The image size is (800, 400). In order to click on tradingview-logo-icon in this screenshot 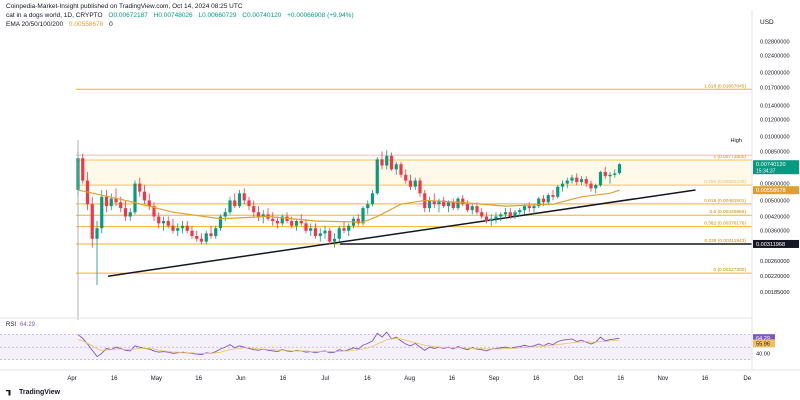, I will do `click(8, 392)`.